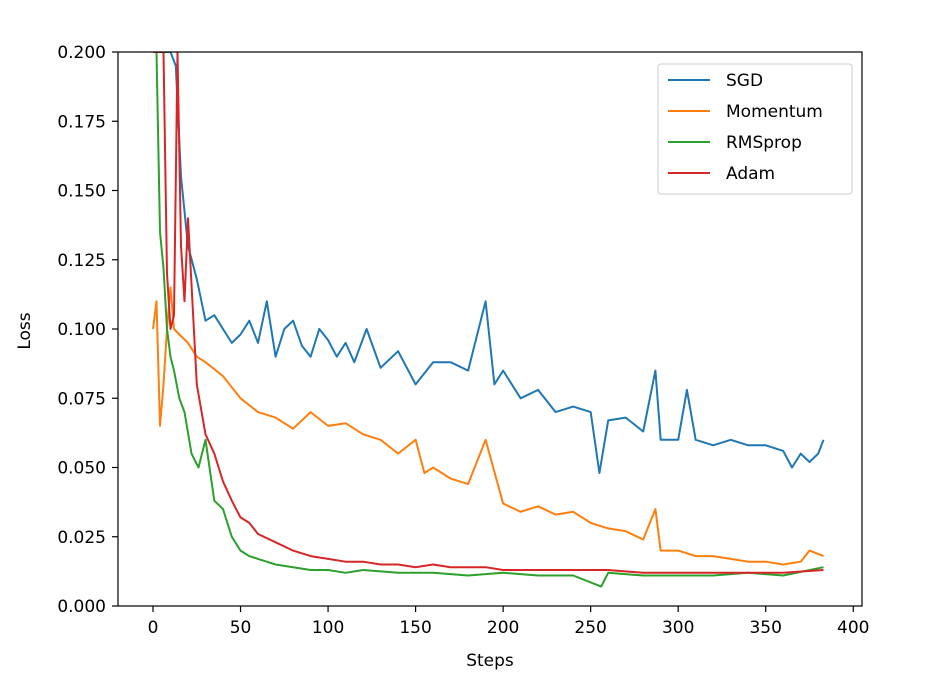 This screenshot has width=931, height=680. I want to click on legend-label-sgd: SGD, so click(744, 81).